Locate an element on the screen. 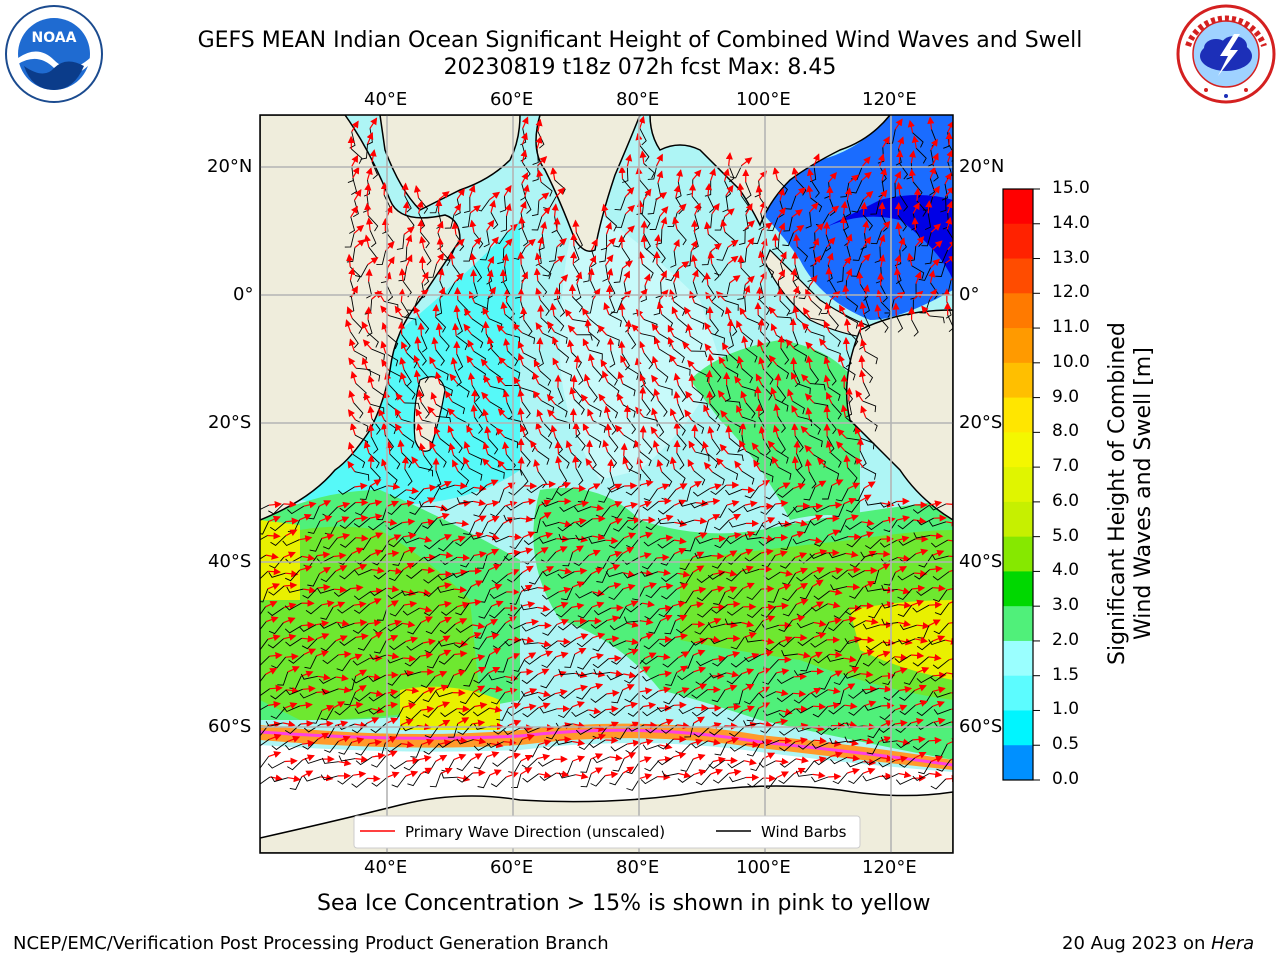 Image resolution: width=1280 pixels, height=960 pixels. colorbar-segment is located at coordinates (1018, 207).